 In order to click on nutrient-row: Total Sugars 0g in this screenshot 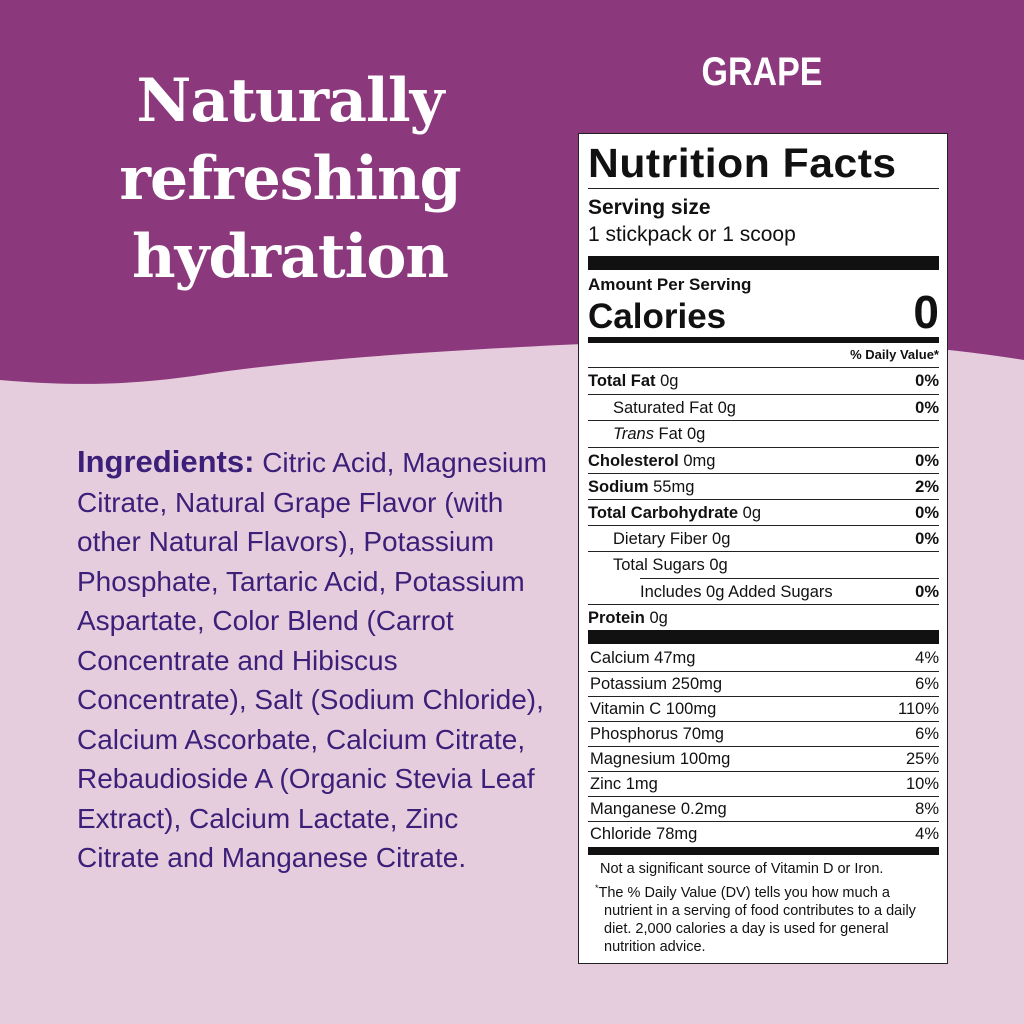, I will do `click(763, 564)`.